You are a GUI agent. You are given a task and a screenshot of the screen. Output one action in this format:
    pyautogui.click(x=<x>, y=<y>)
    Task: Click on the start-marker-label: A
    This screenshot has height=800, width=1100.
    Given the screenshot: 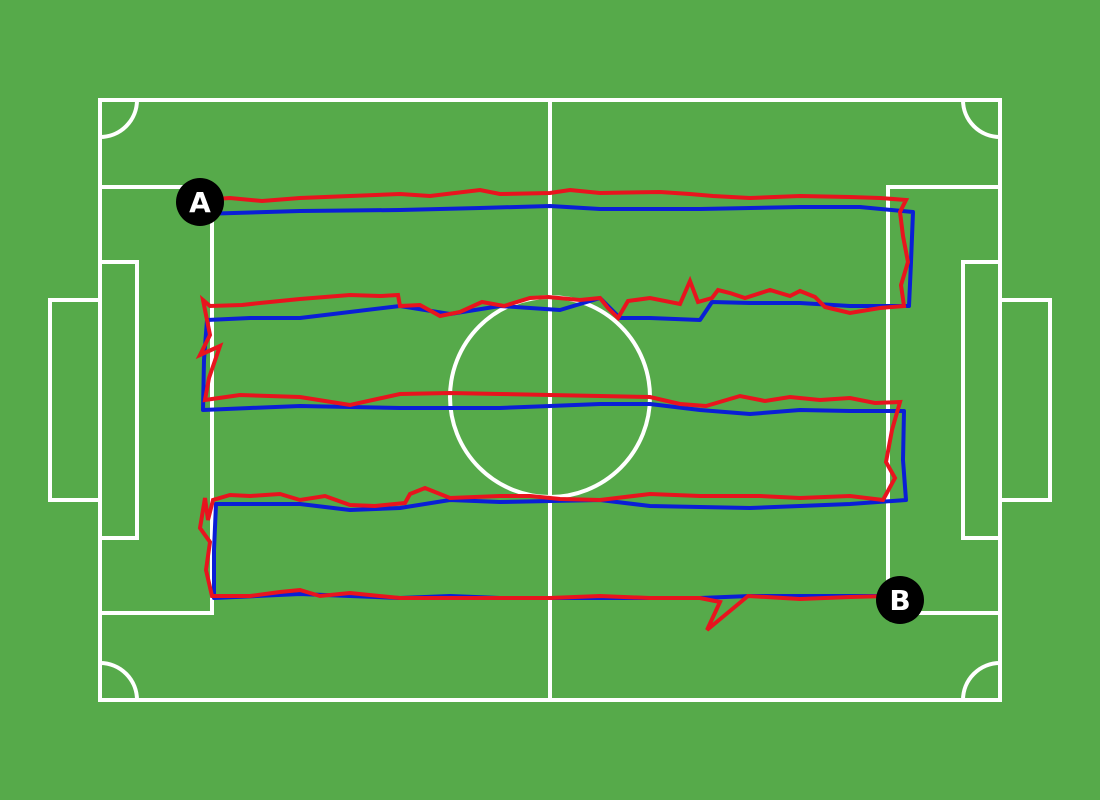 What is the action you would take?
    pyautogui.click(x=200, y=202)
    